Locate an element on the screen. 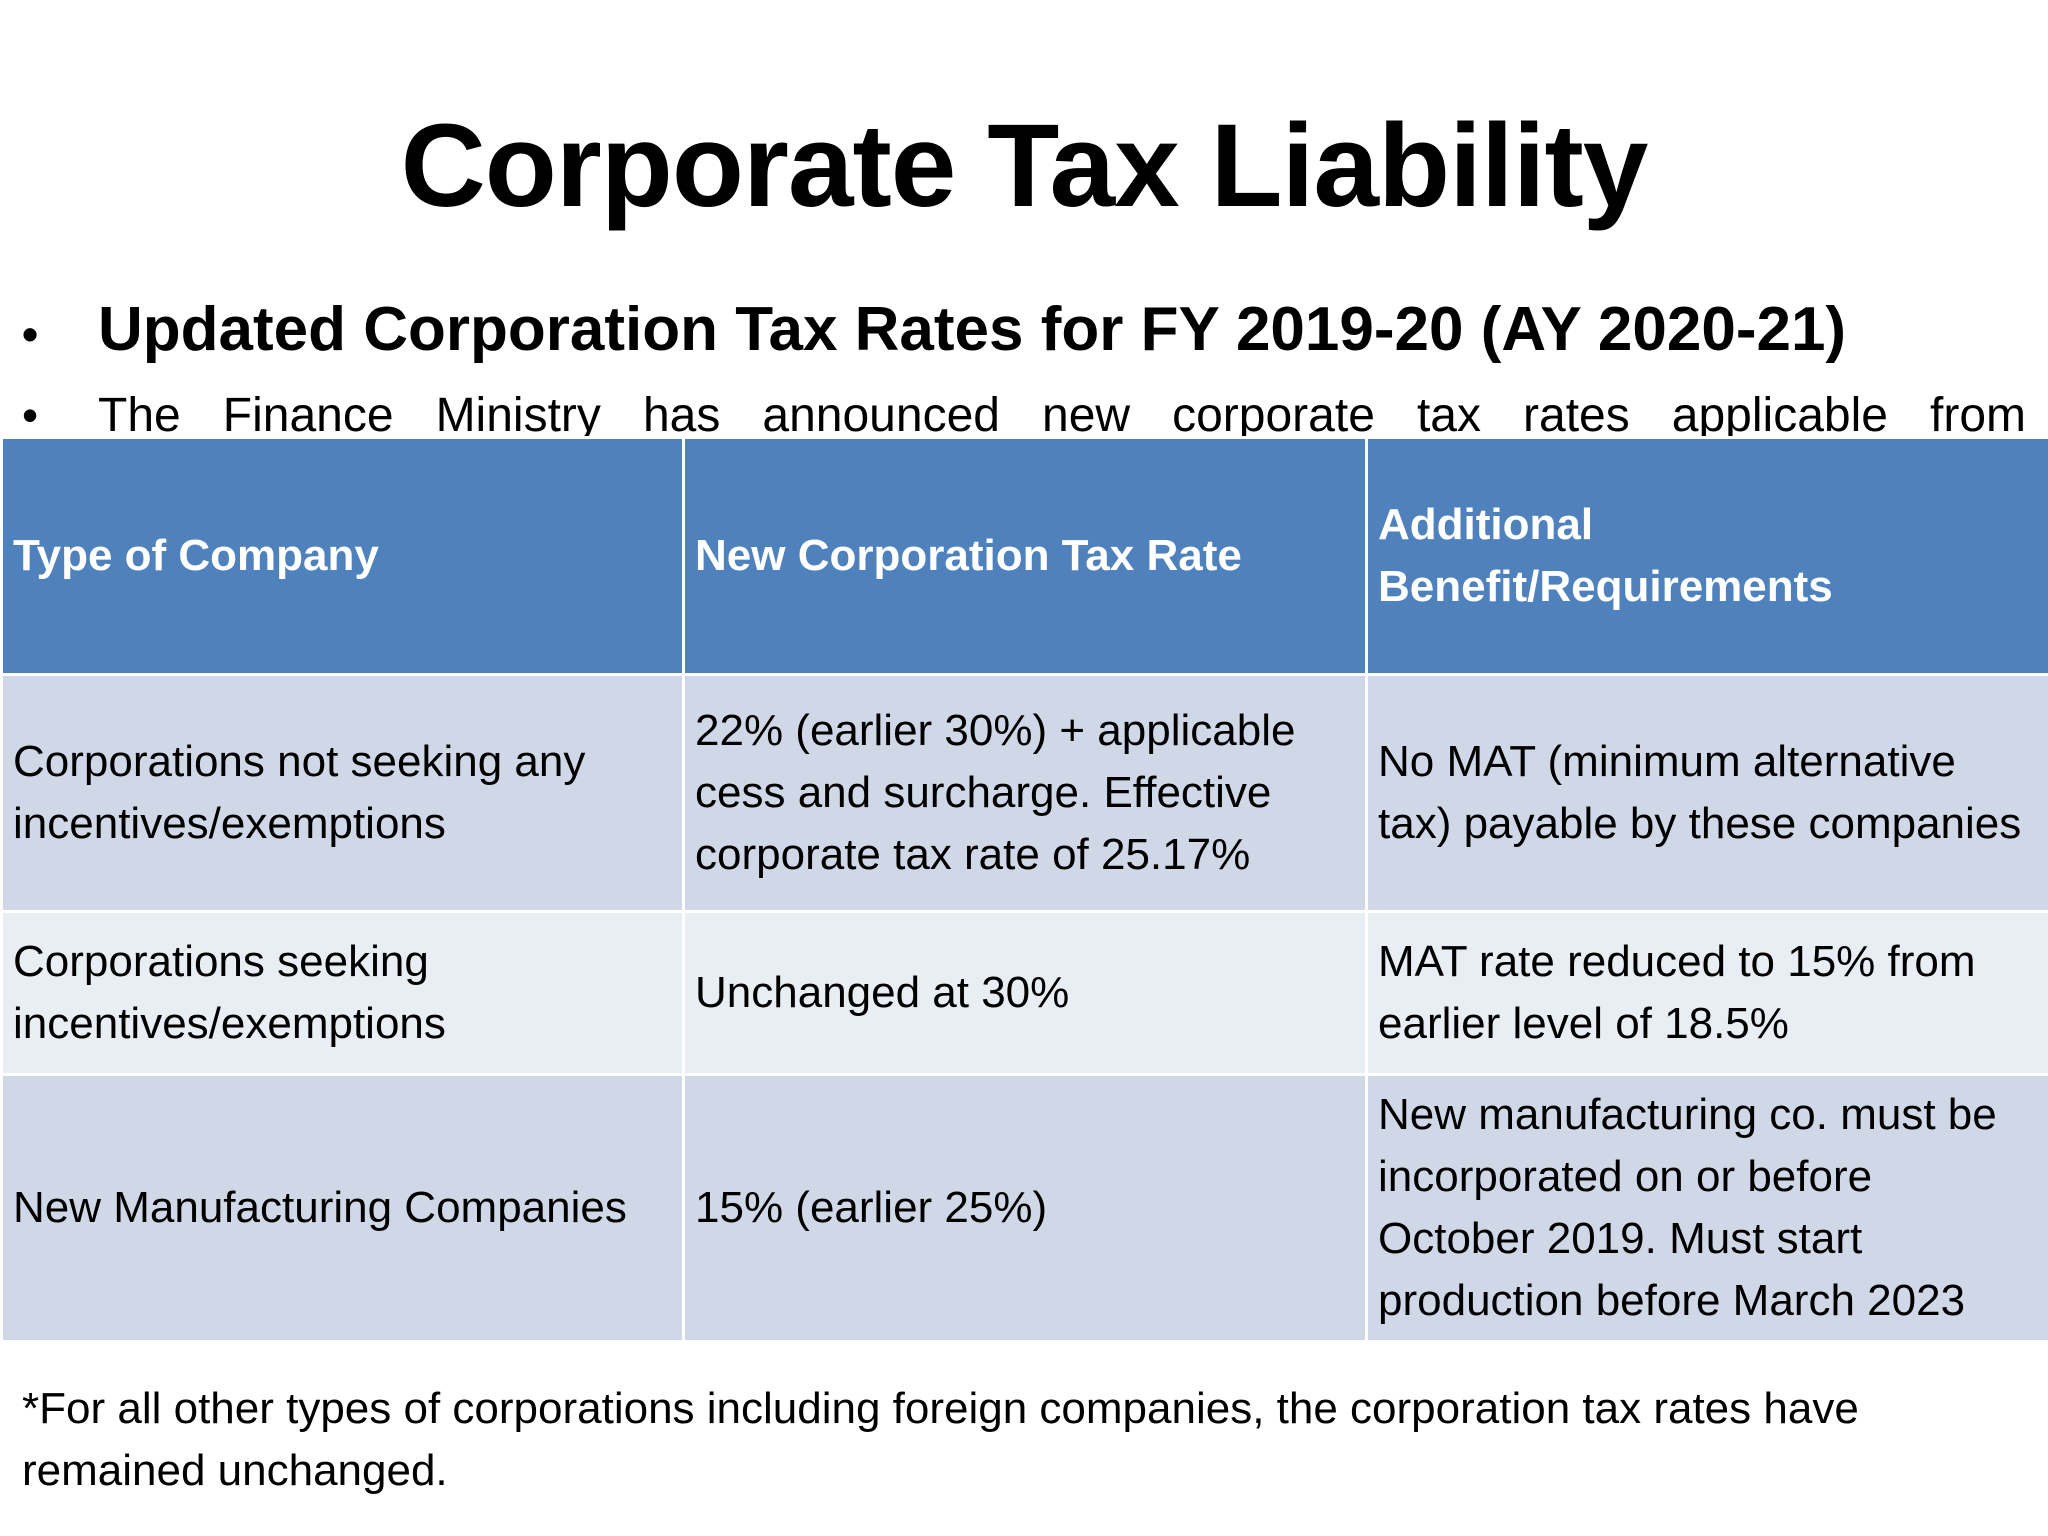 The height and width of the screenshot is (1536, 2048). slide-title: Corporate Tax Liability is located at coordinates (1024, 166).